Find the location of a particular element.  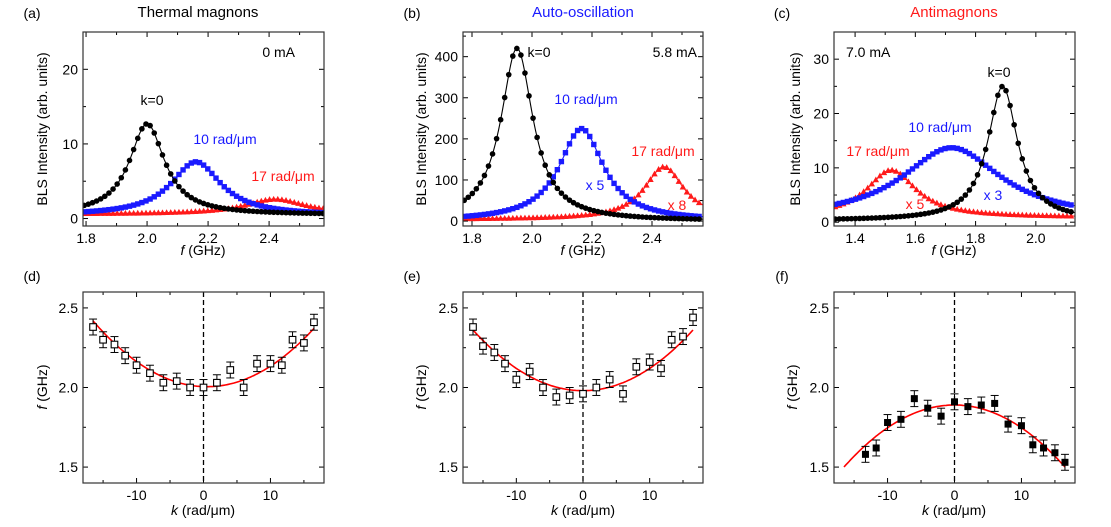

panel-d: (d) -10 0 10 1.5 2.0 2.5 k (rad/μm) f (GHz) is located at coordinates (174, 393).